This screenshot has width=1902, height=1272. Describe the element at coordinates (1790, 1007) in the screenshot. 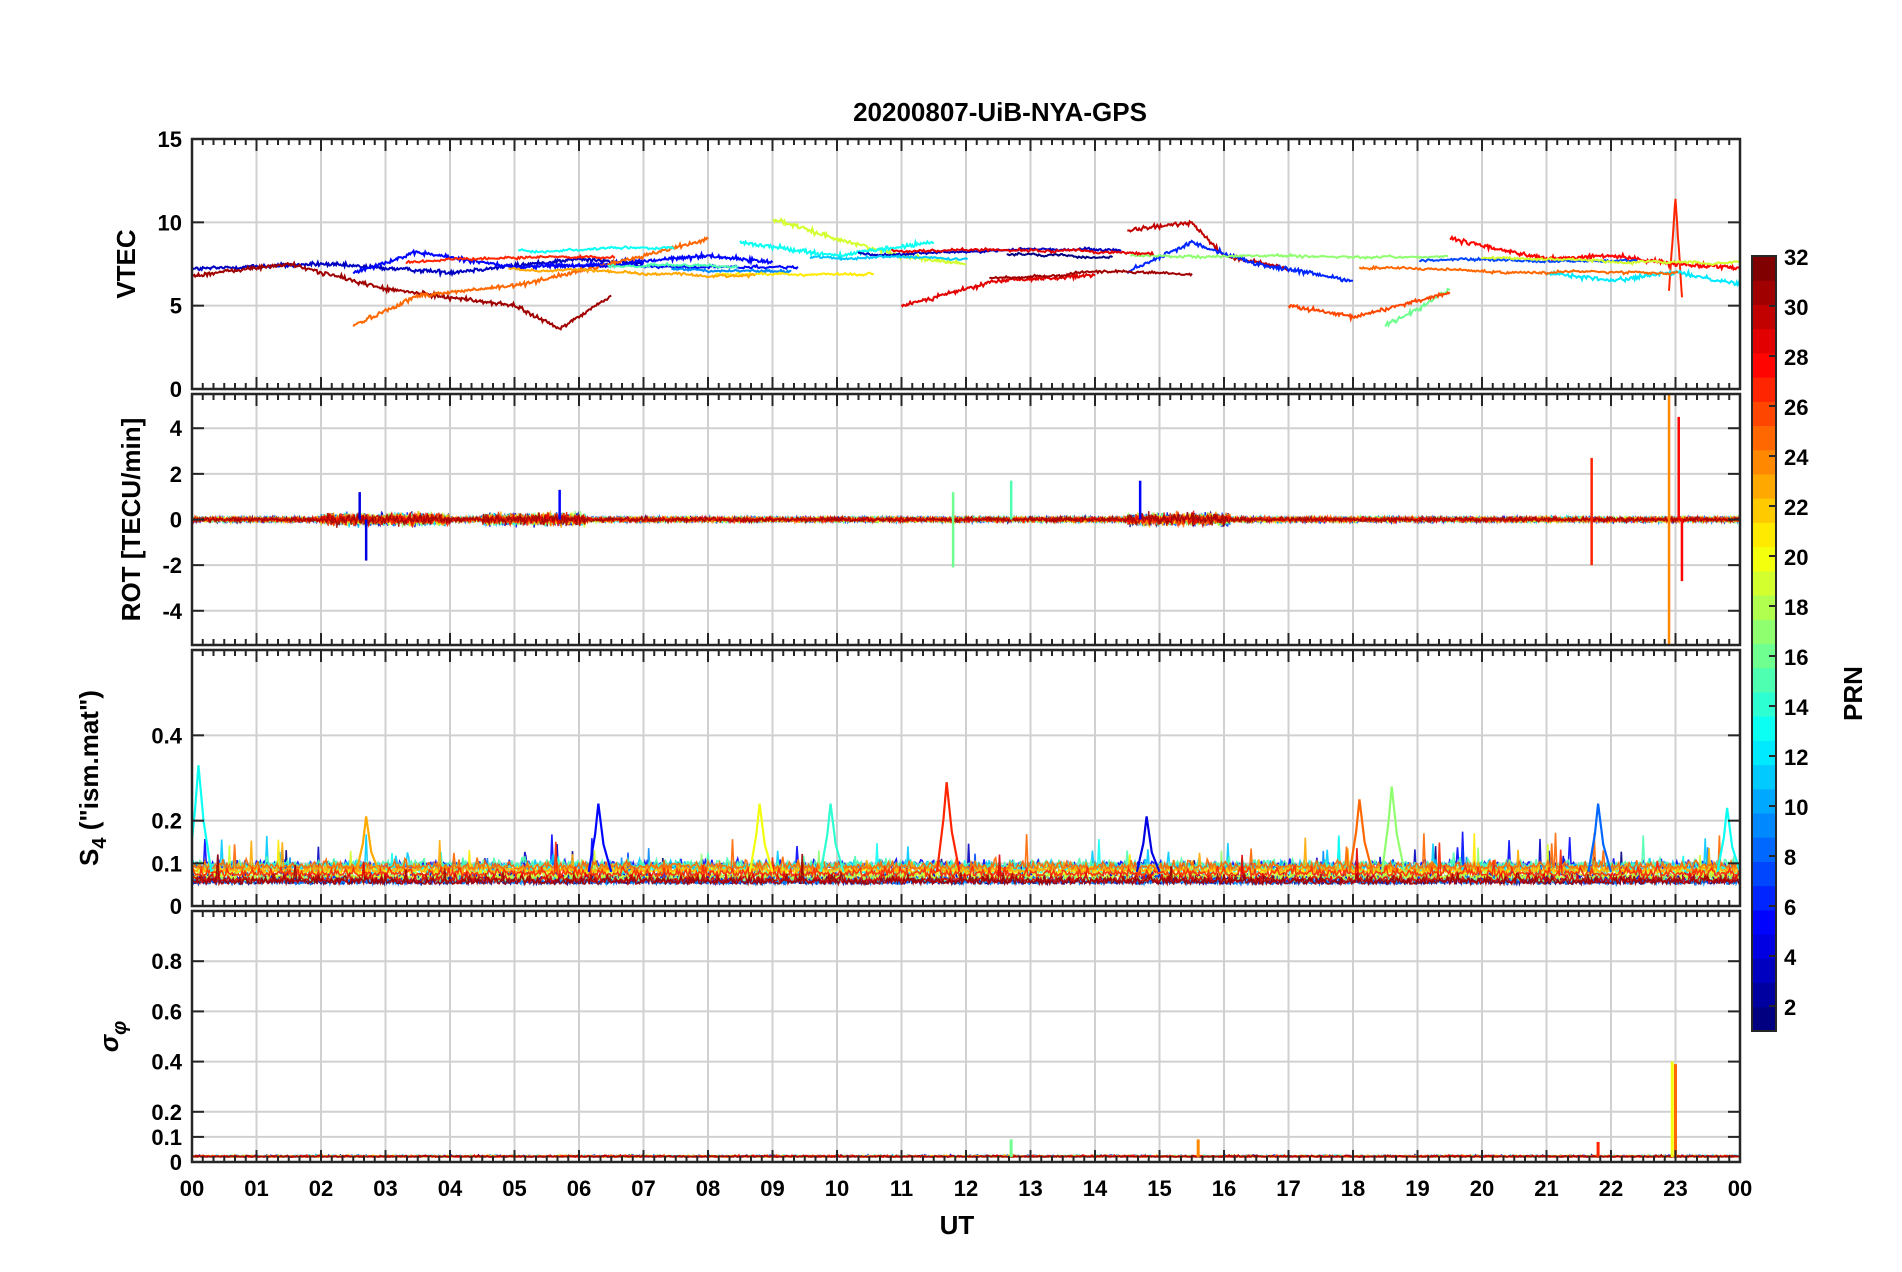

I see `colorbar-tick-label: 2` at that location.